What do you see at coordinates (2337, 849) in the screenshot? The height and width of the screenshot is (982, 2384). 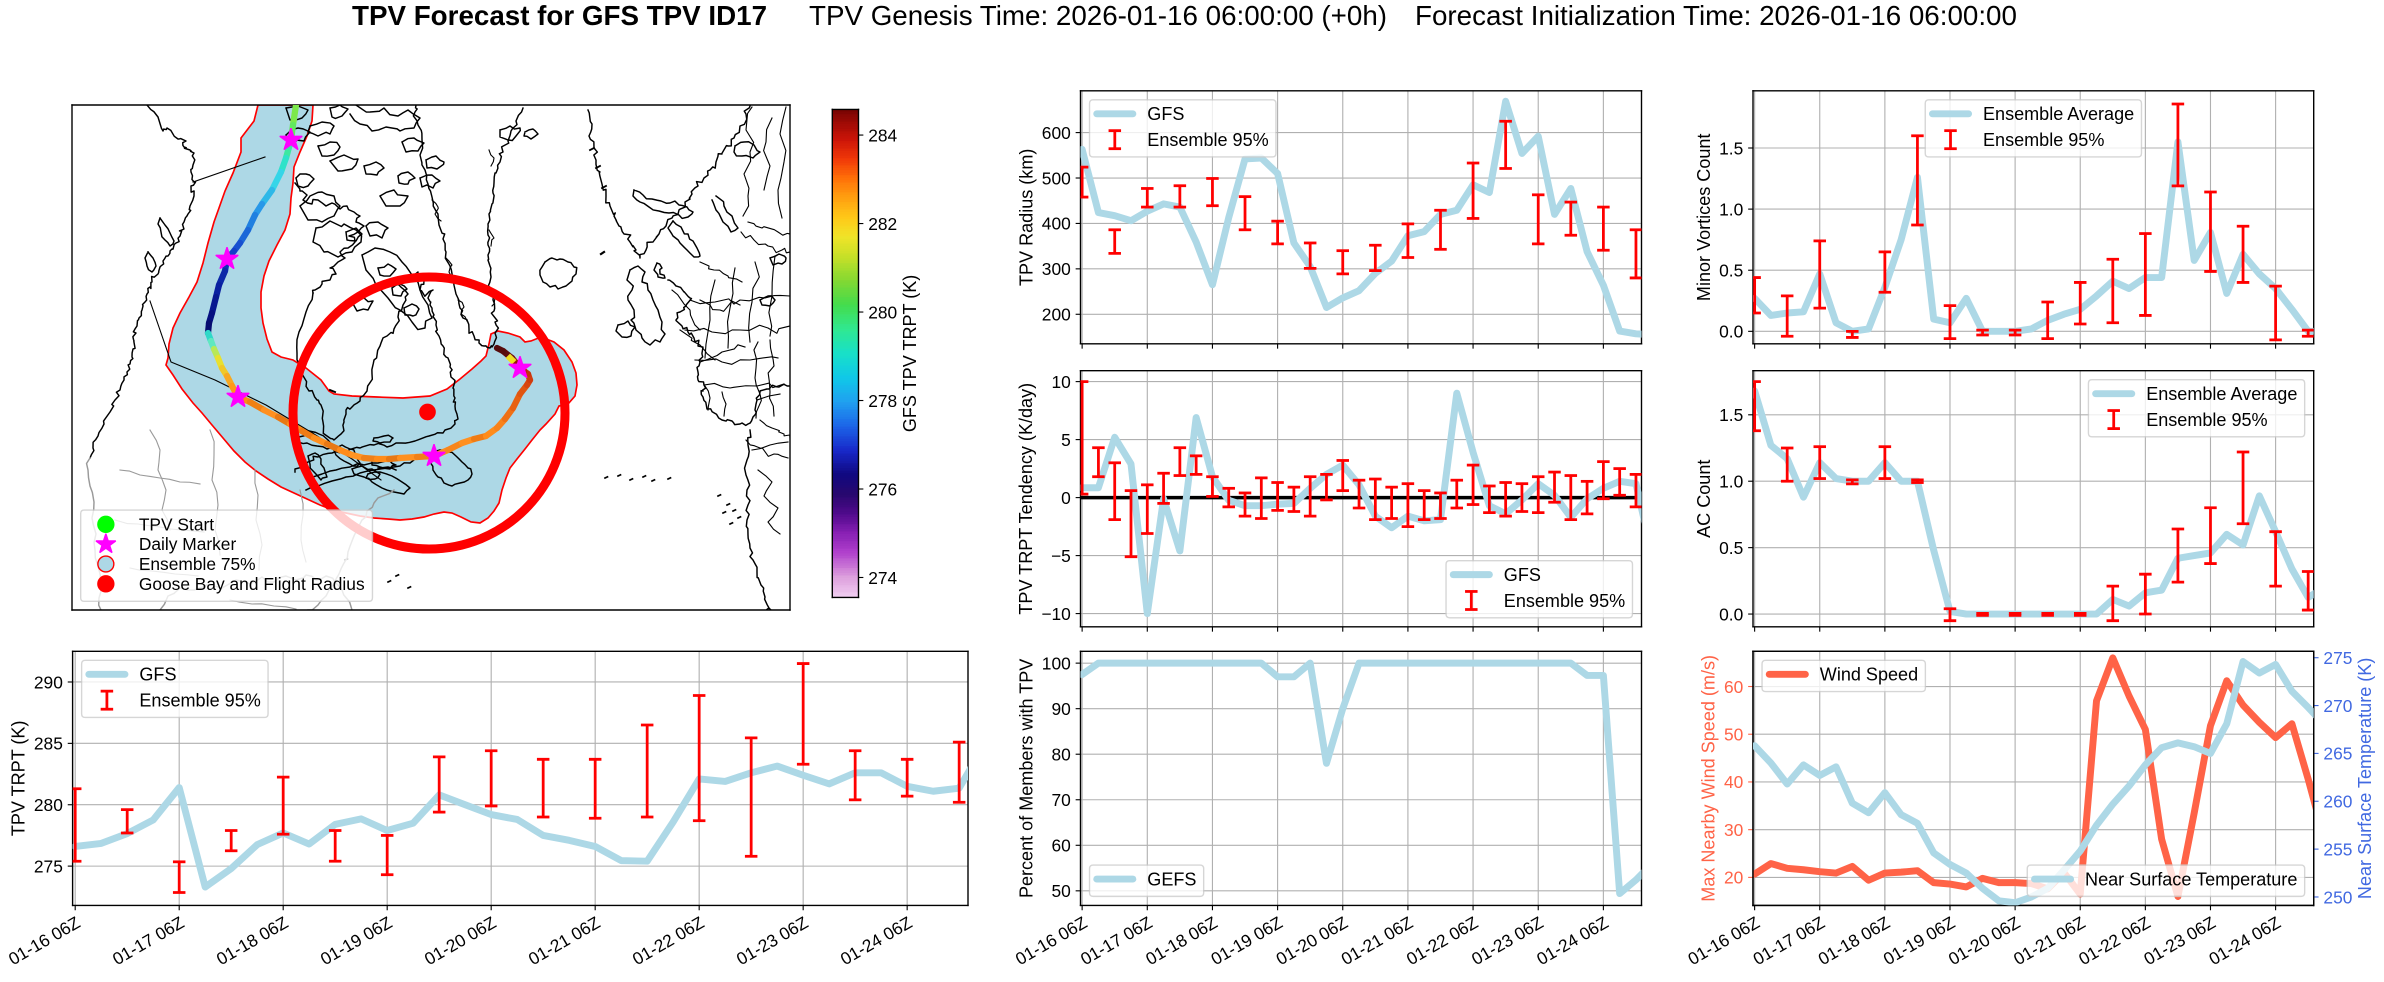 I see `svg-text: 255` at bounding box center [2337, 849].